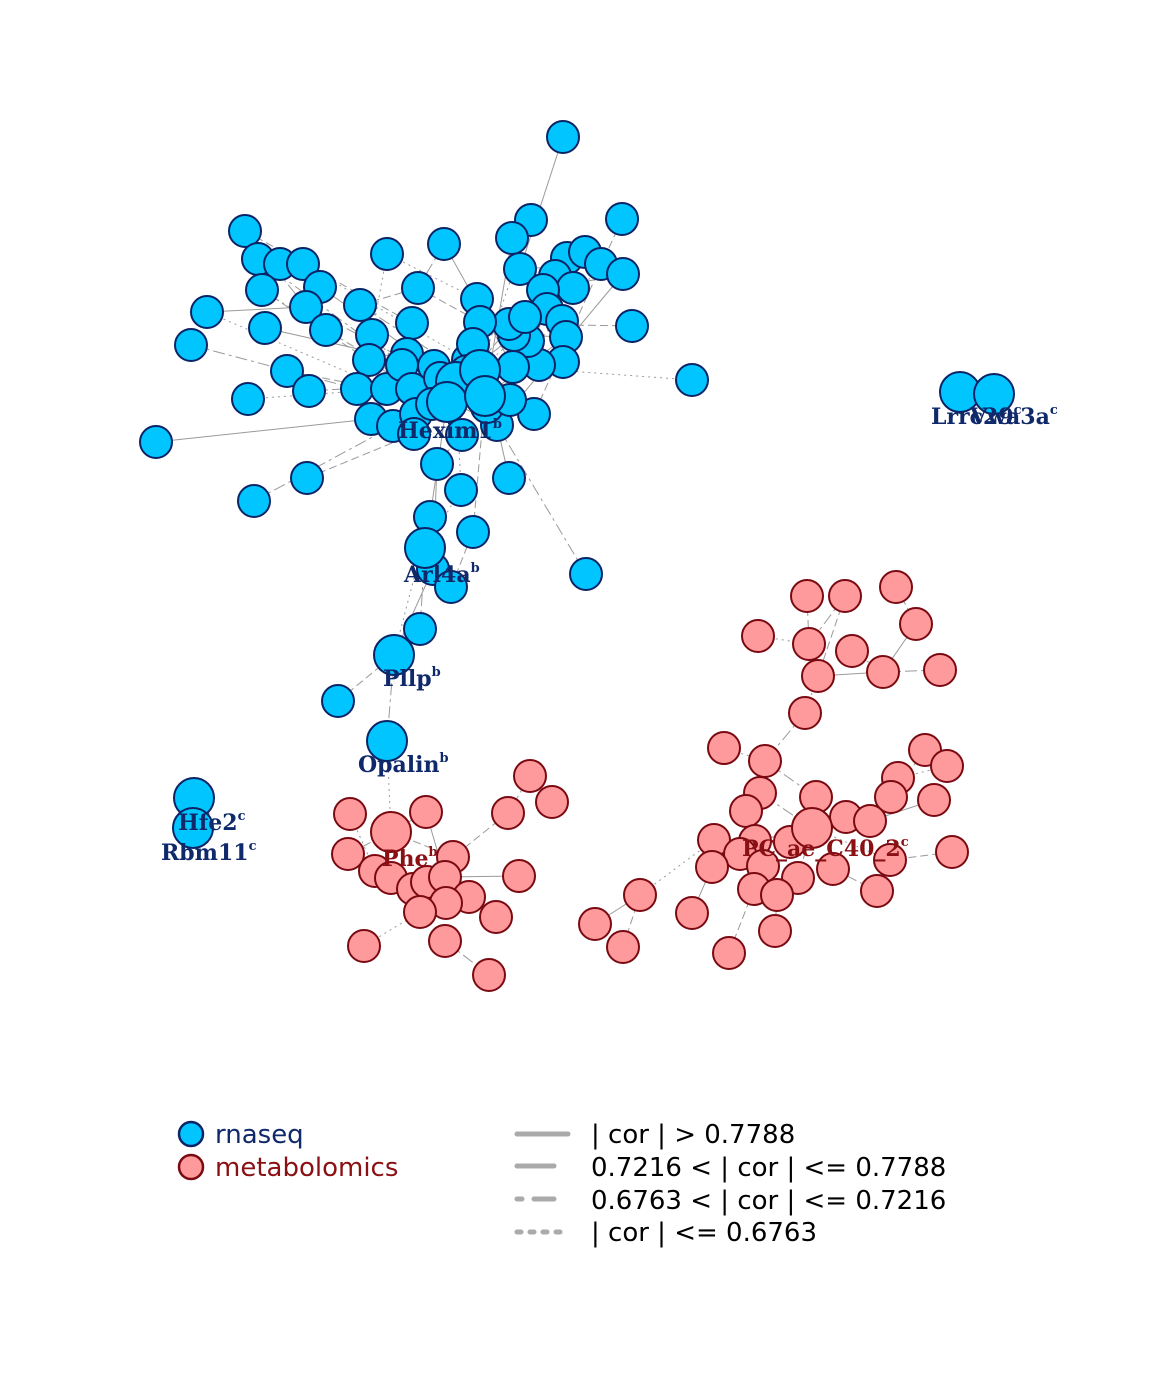  What do you see at coordinates (693, 1135) in the screenshot?
I see `legend-edge-solid-label: | cor | > 0.7788` at bounding box center [693, 1135].